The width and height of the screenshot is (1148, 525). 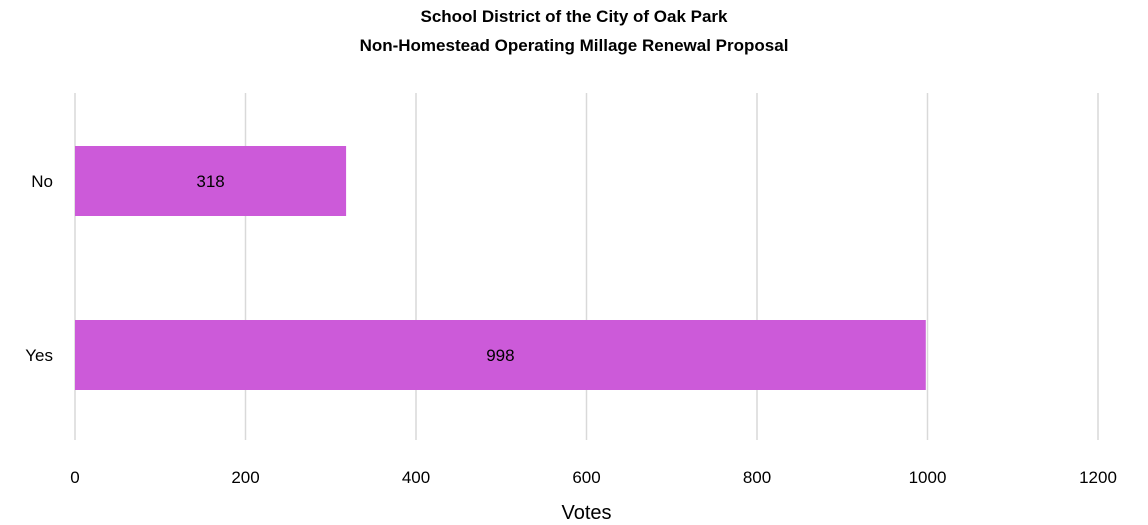 I want to click on x-tick-label: 1200, so click(x=1098, y=477).